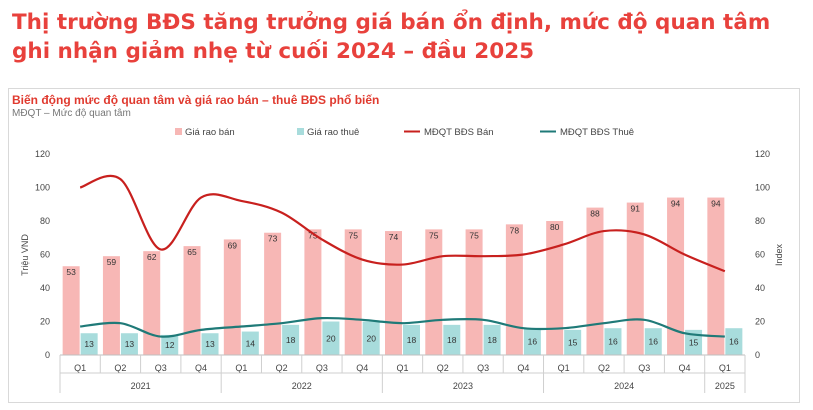 Image resolution: width=813 pixels, height=410 pixels. I want to click on y2-tick-label: 60, so click(760, 255).